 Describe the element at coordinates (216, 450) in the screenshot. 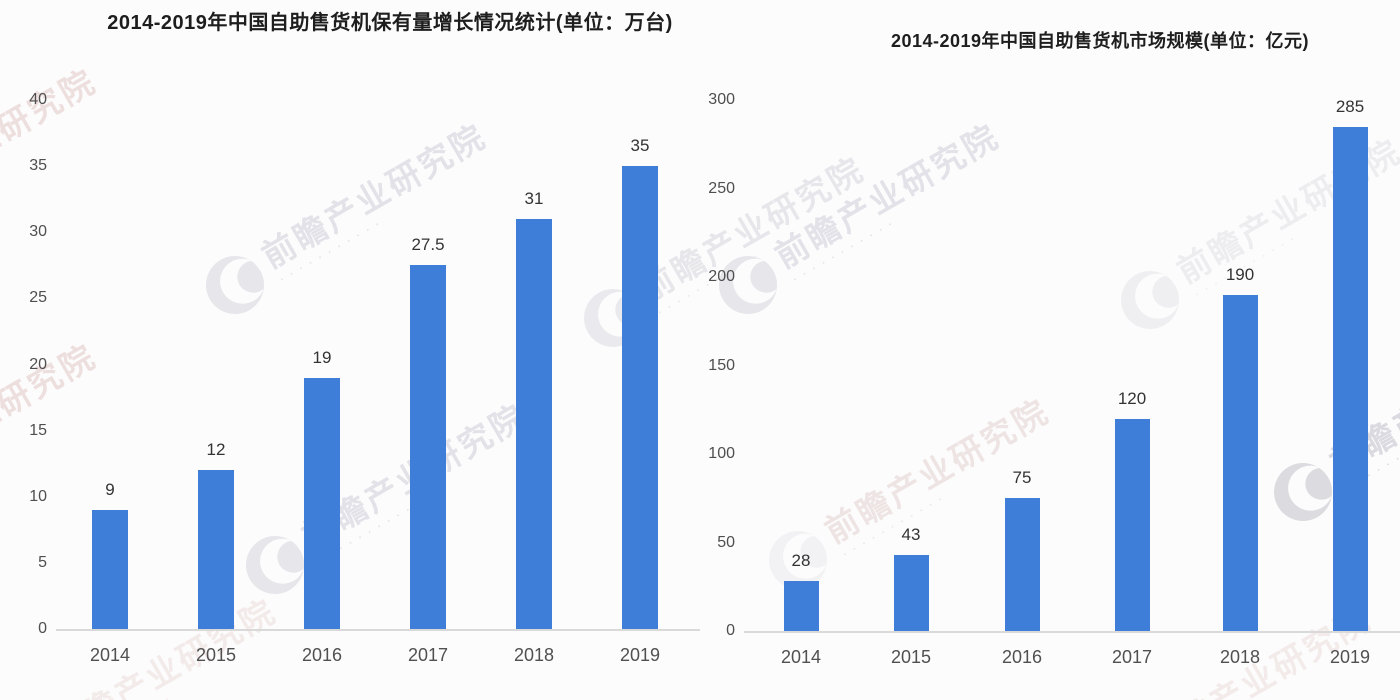

I see `value-label: 12` at that location.